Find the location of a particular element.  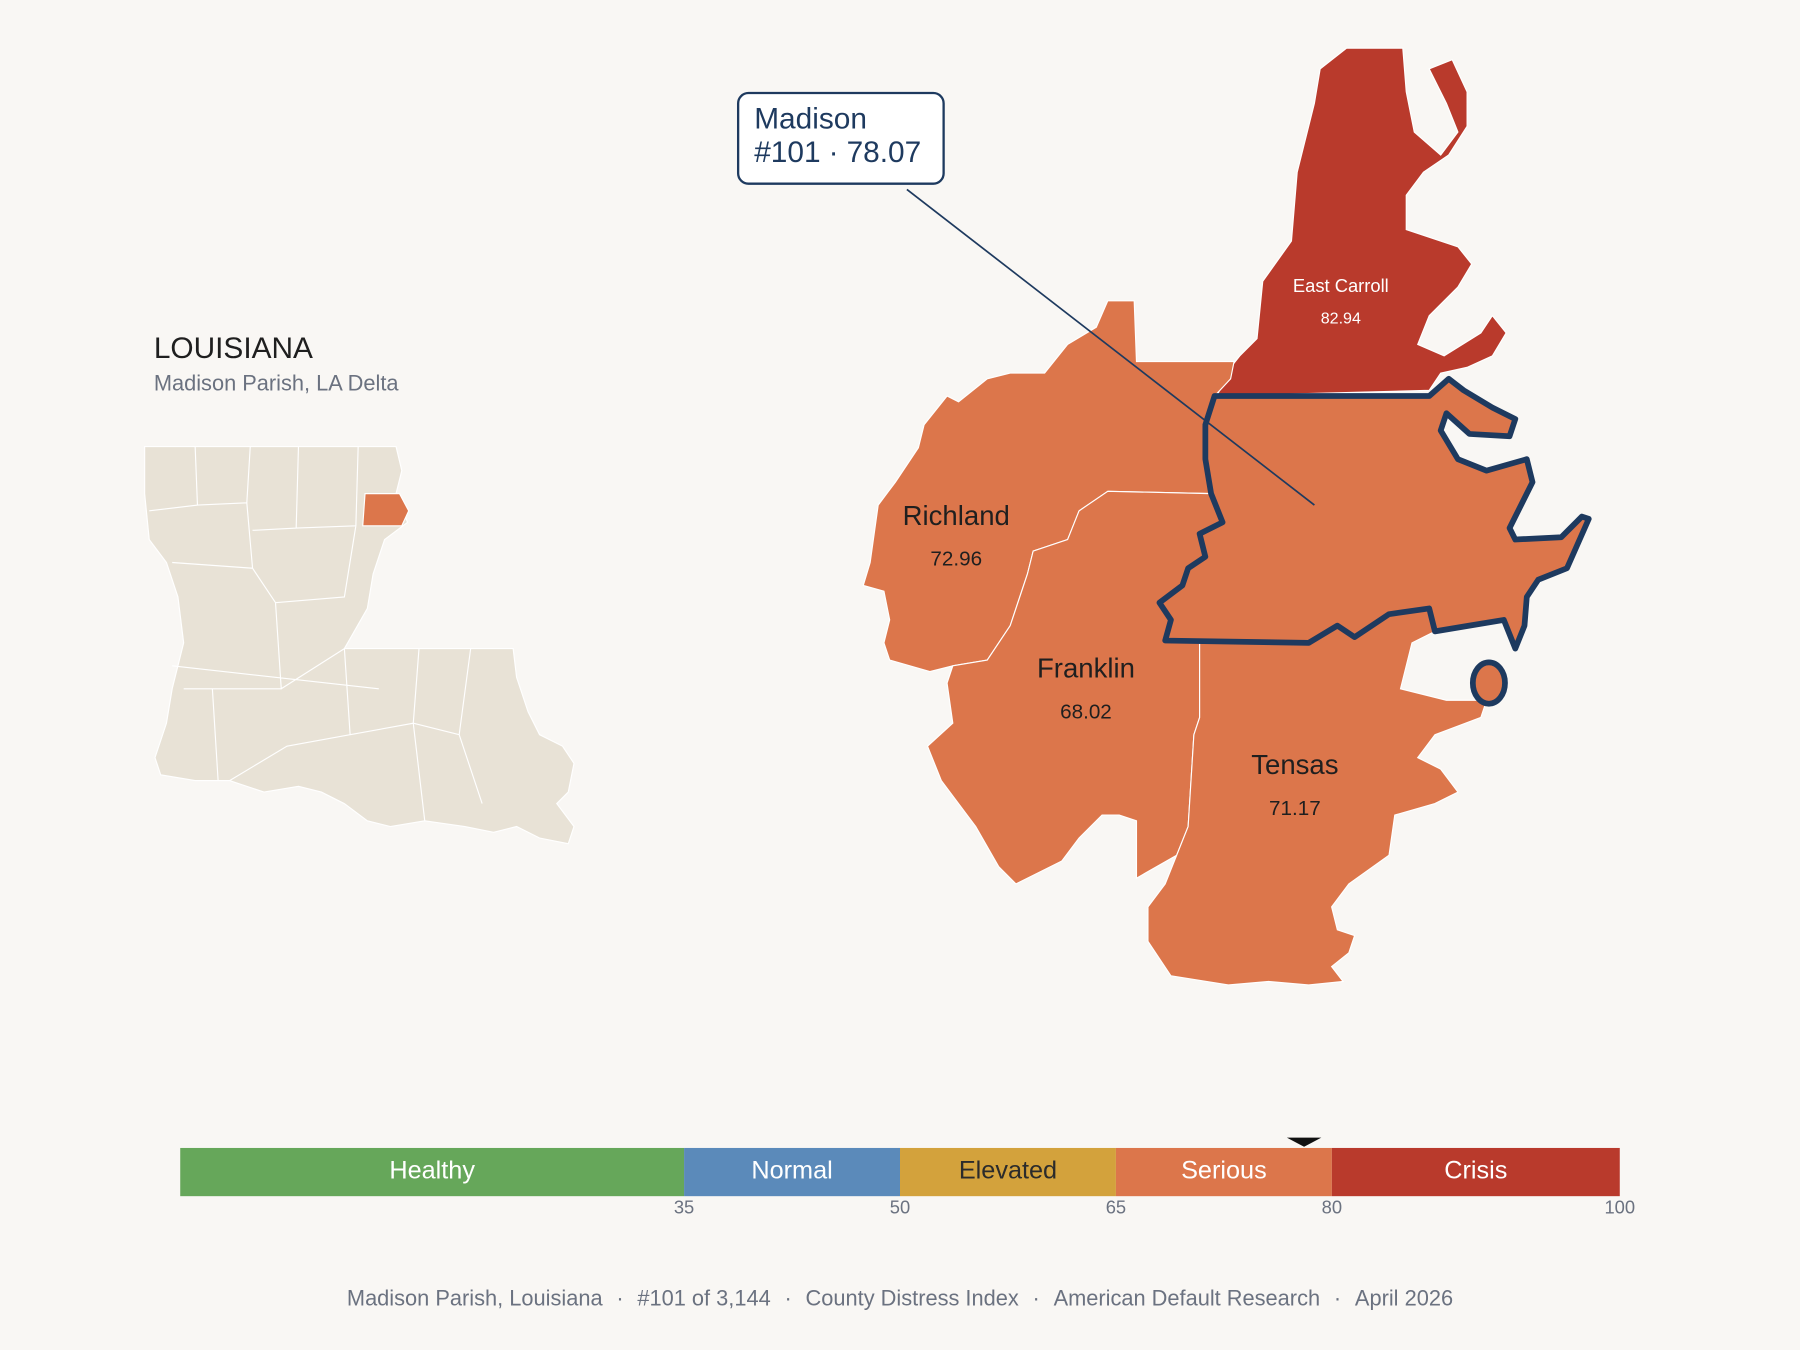

state-title: LOUISIANA is located at coordinates (233, 348).